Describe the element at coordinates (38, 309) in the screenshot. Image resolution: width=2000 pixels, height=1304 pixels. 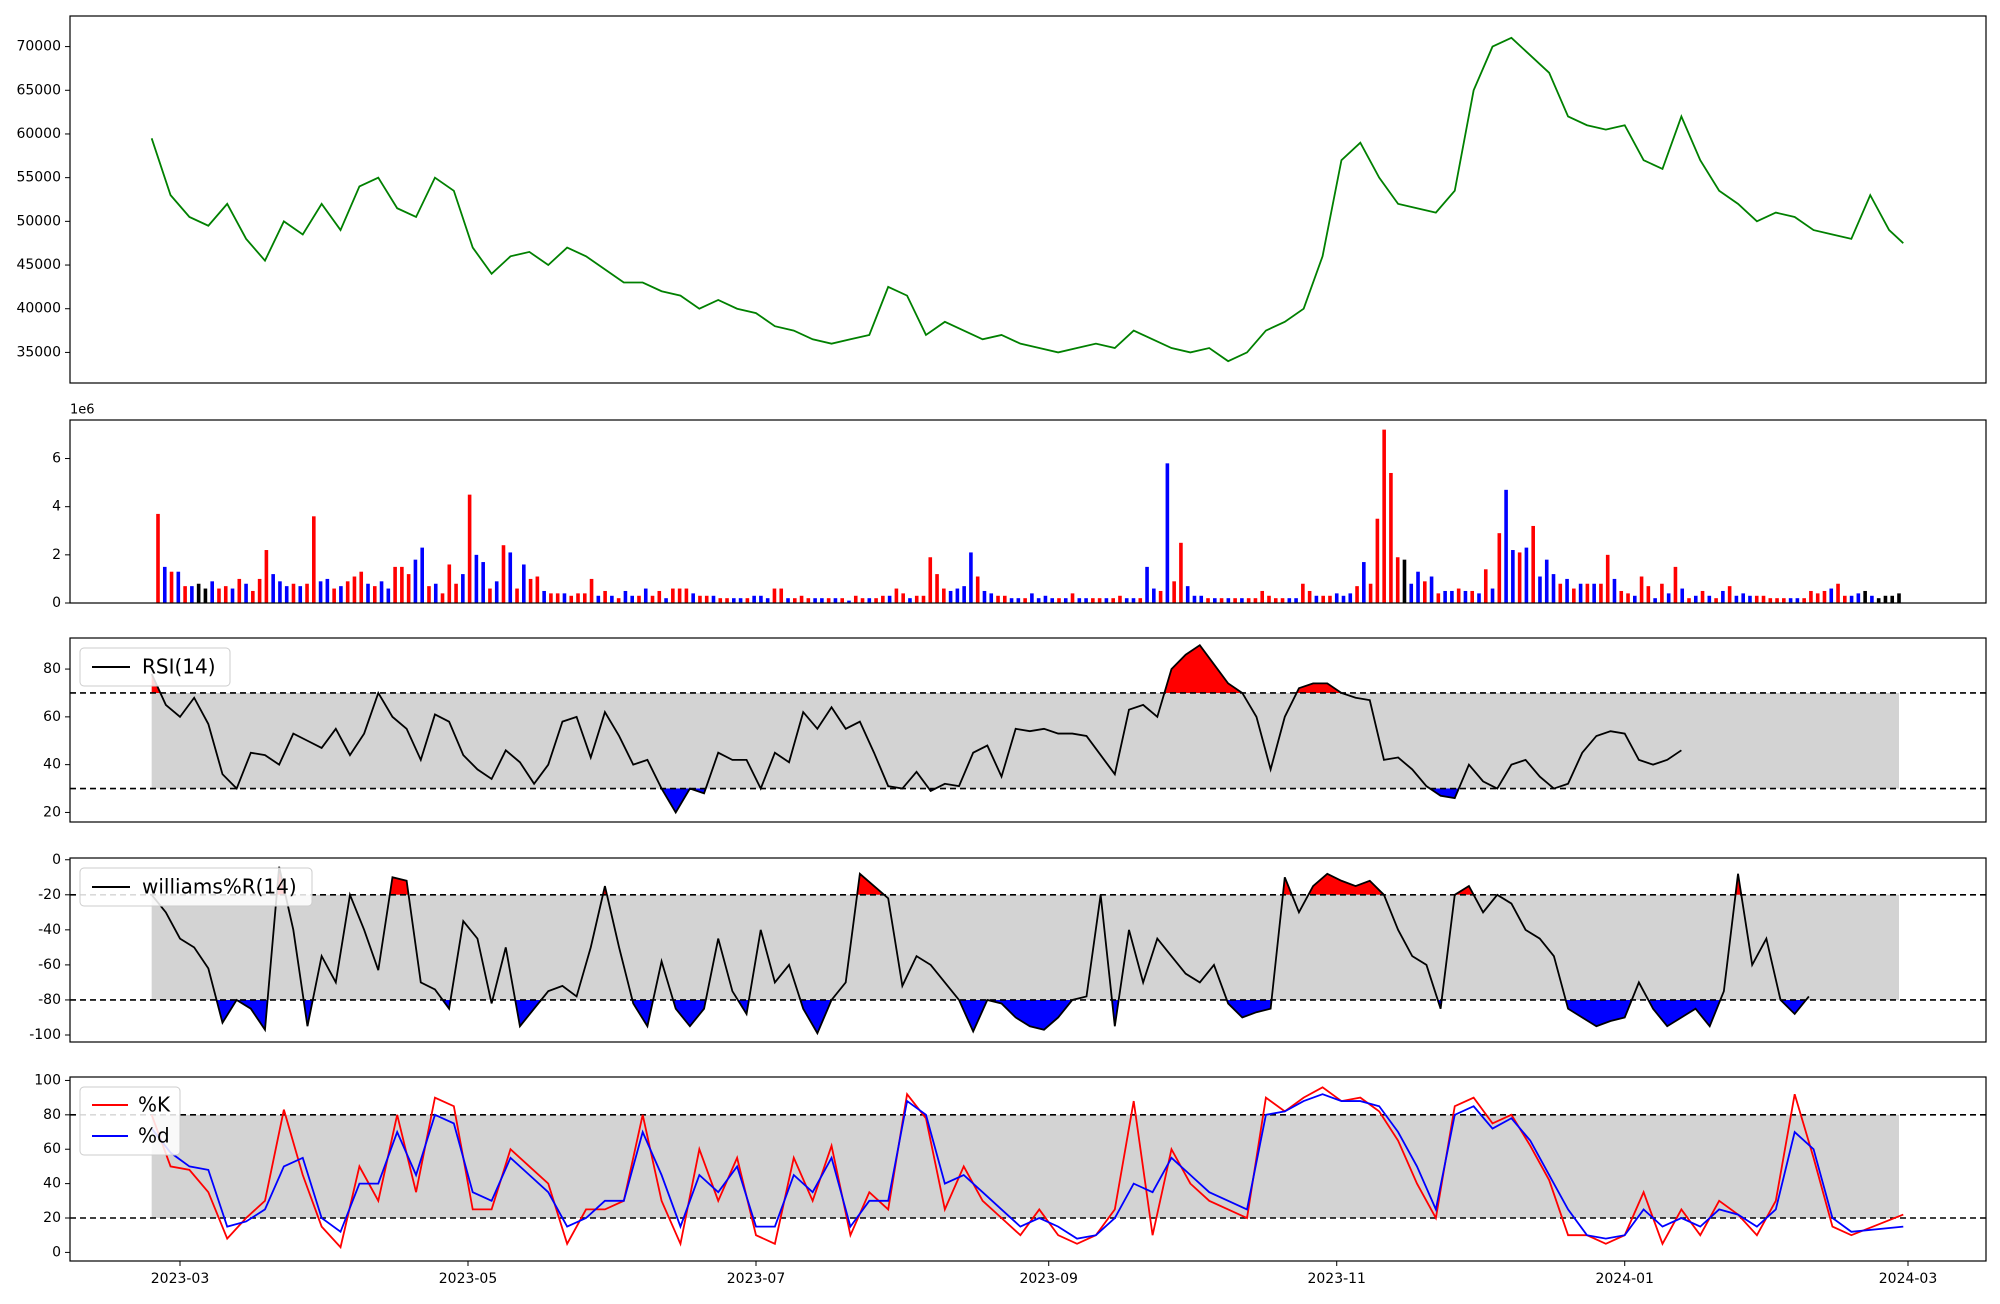
I see `ytick-label: 40000` at that location.